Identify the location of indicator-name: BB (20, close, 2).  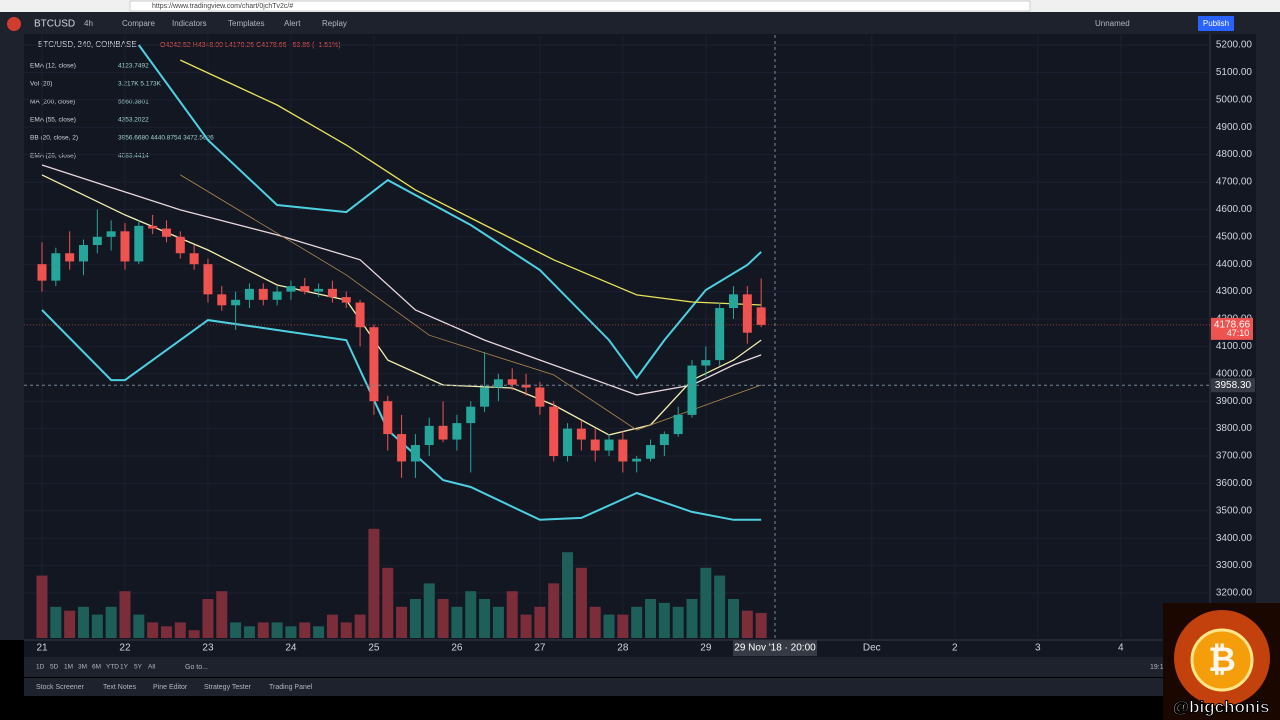
(54, 138).